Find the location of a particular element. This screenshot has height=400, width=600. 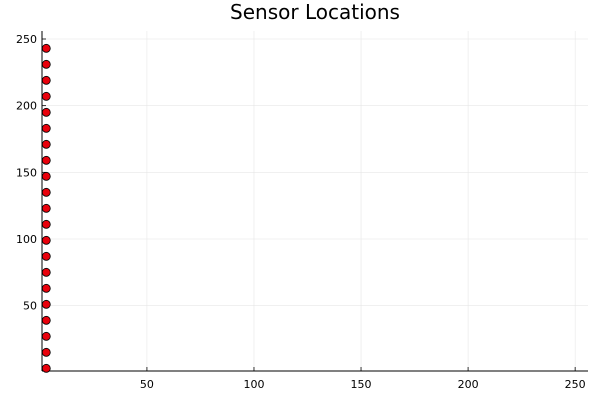

chart-title: Sensor Locations is located at coordinates (315, 12).